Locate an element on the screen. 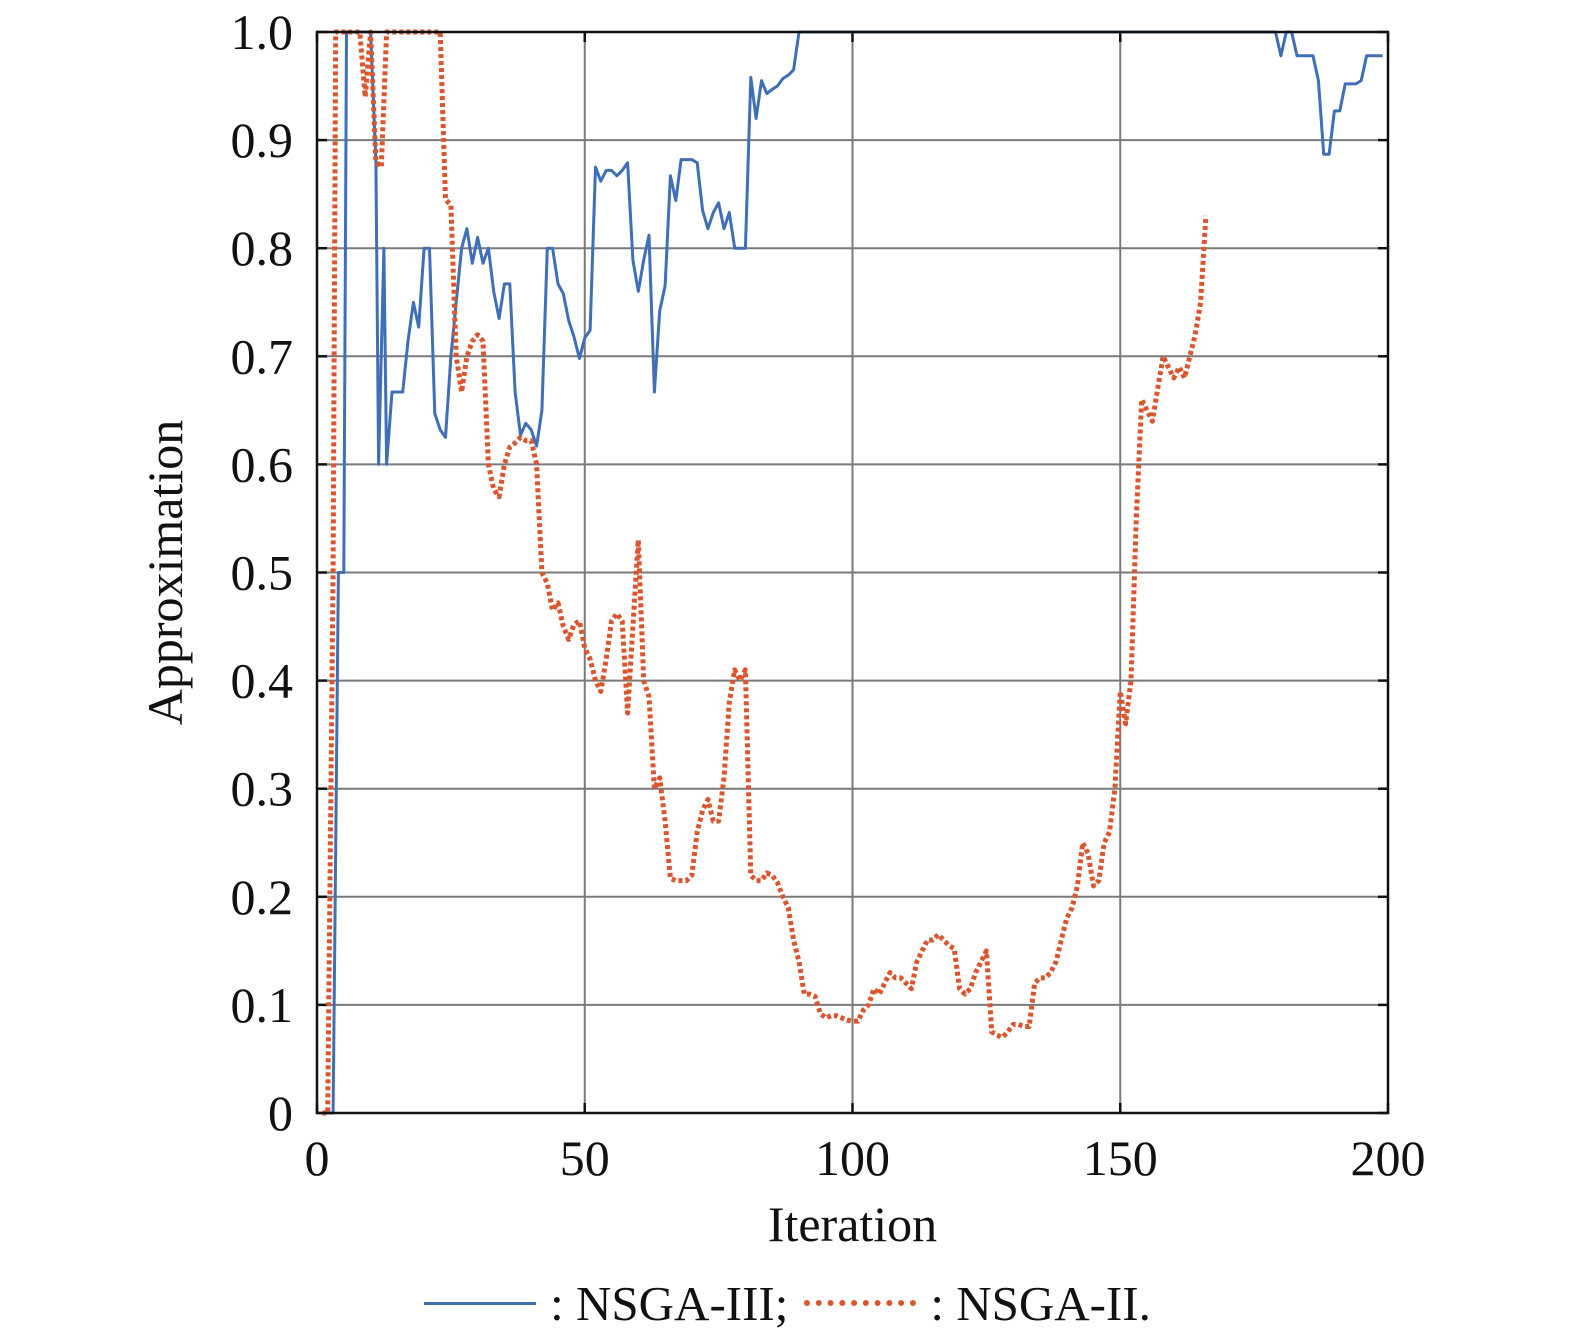 The width and height of the screenshot is (1575, 1341). y-tick-label: 1.0 is located at coordinates (262, 32).